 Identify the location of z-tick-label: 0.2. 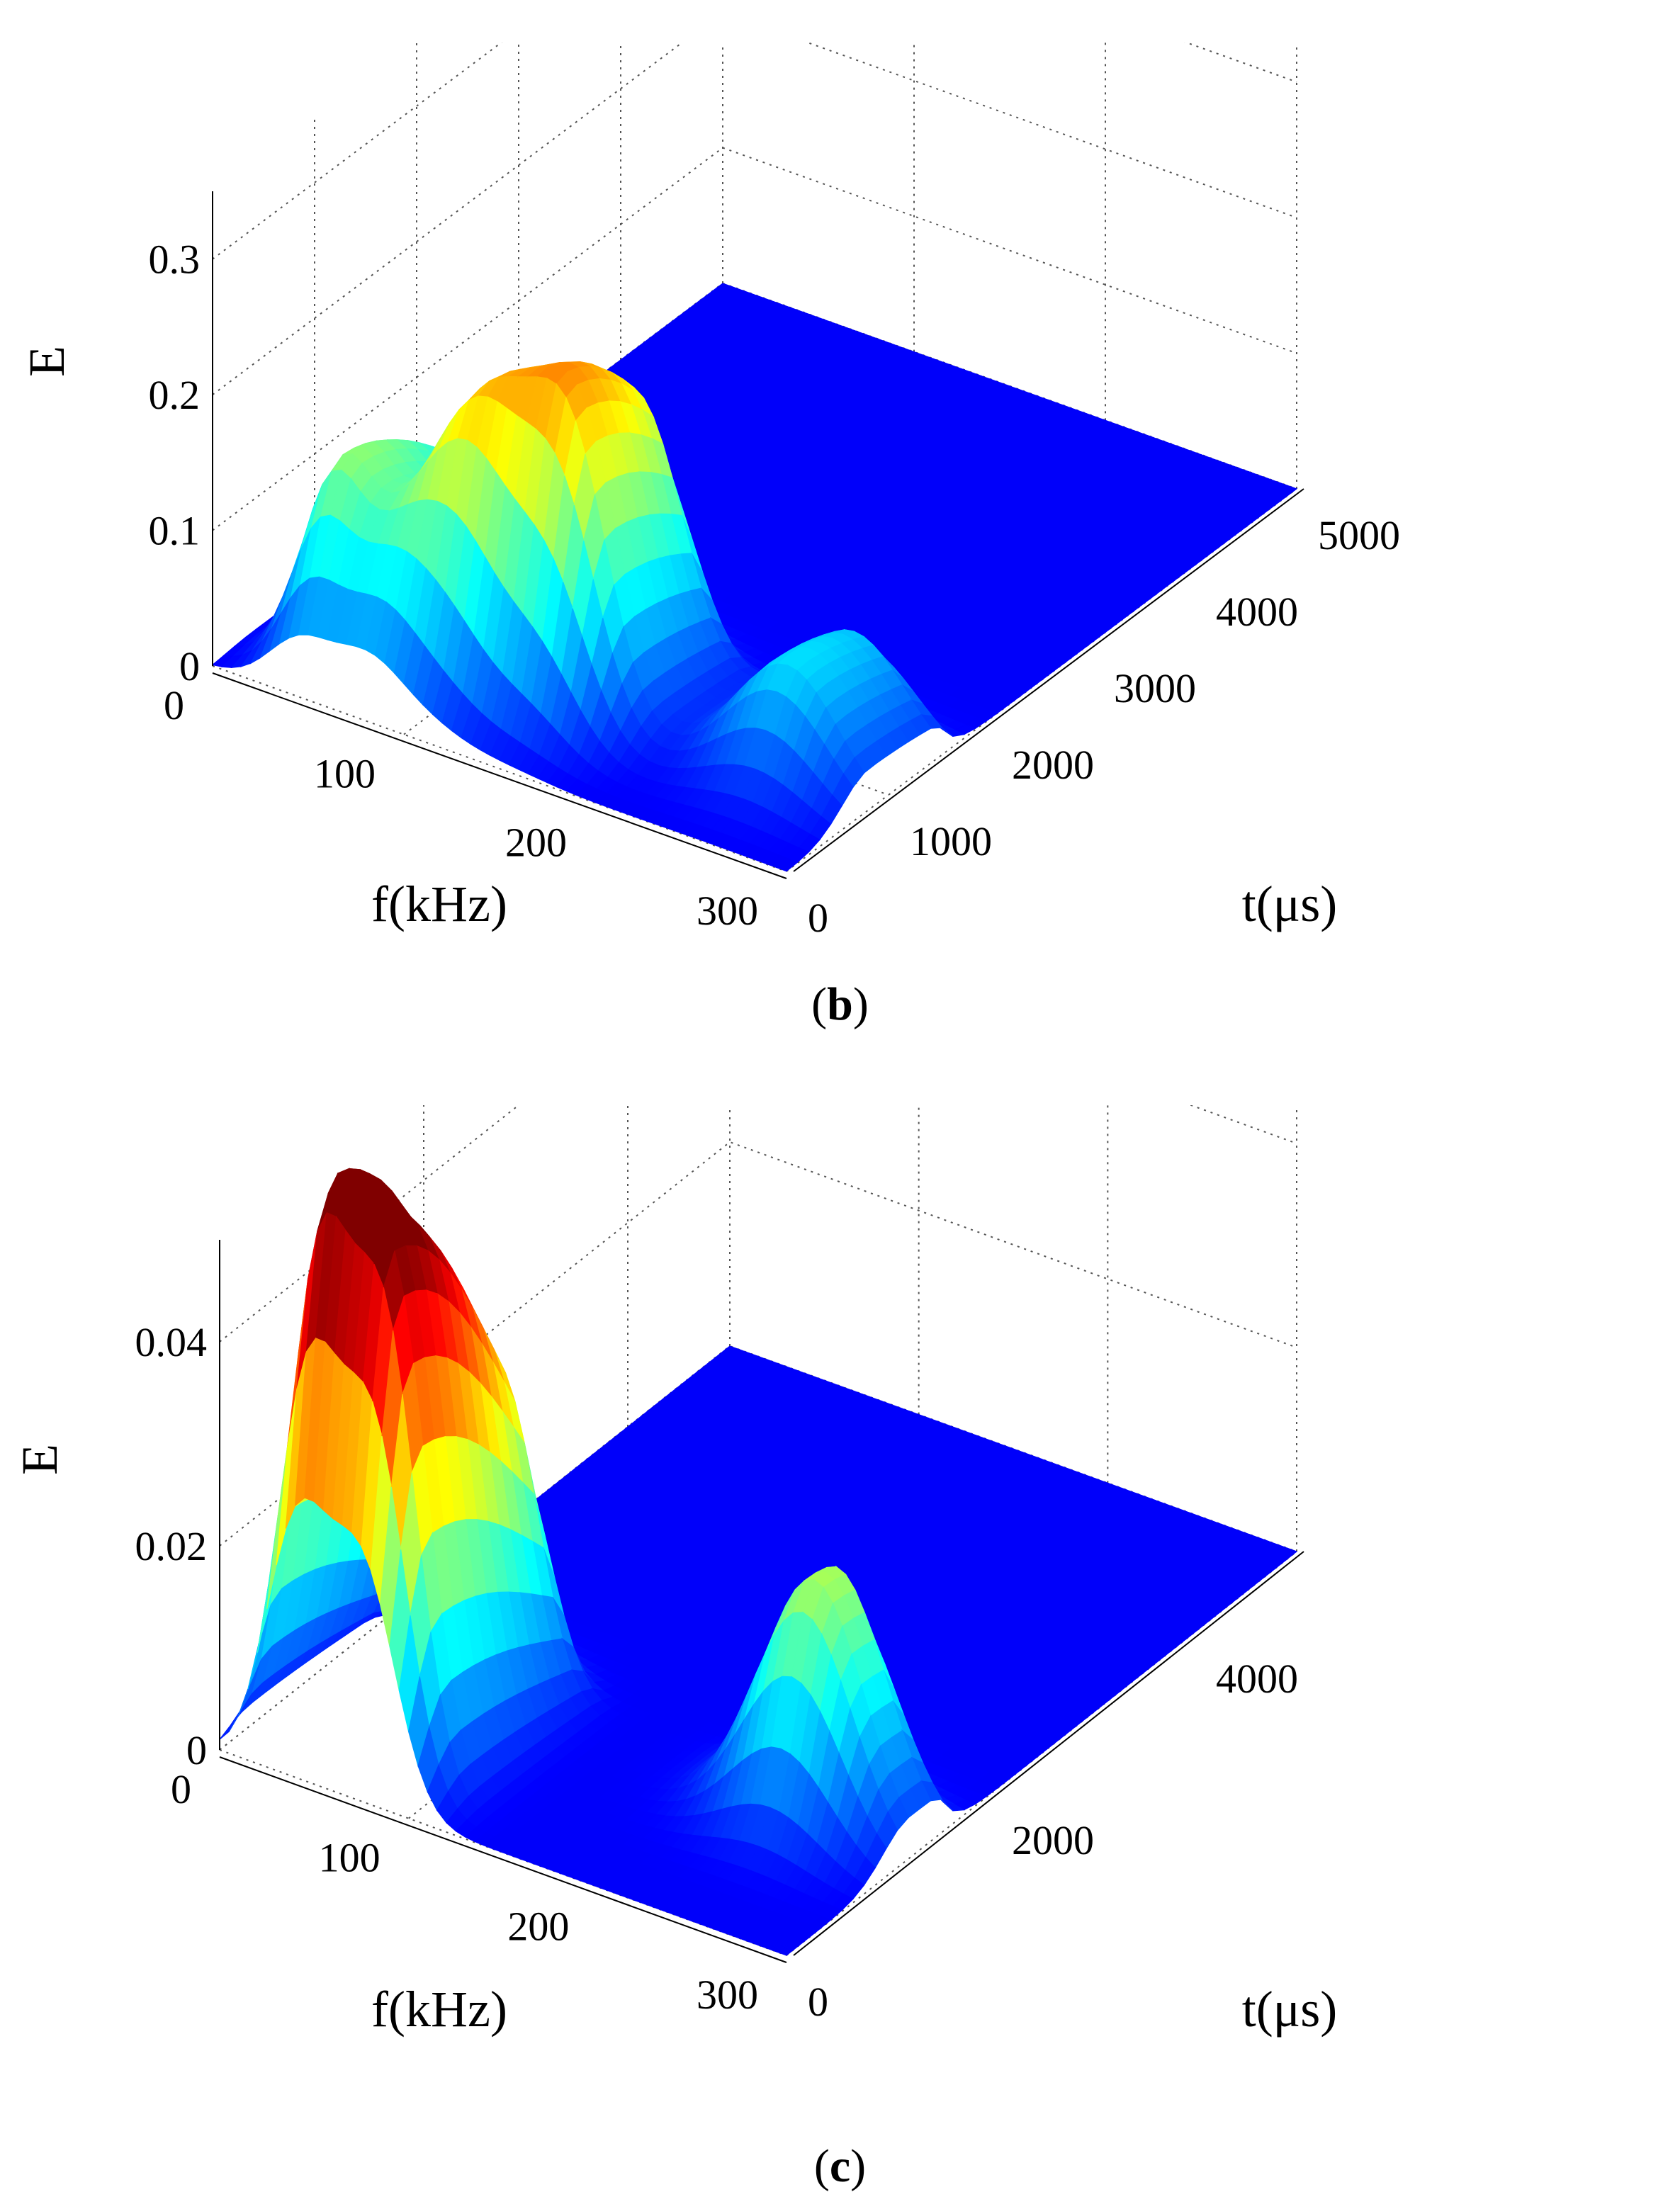
(175, 395).